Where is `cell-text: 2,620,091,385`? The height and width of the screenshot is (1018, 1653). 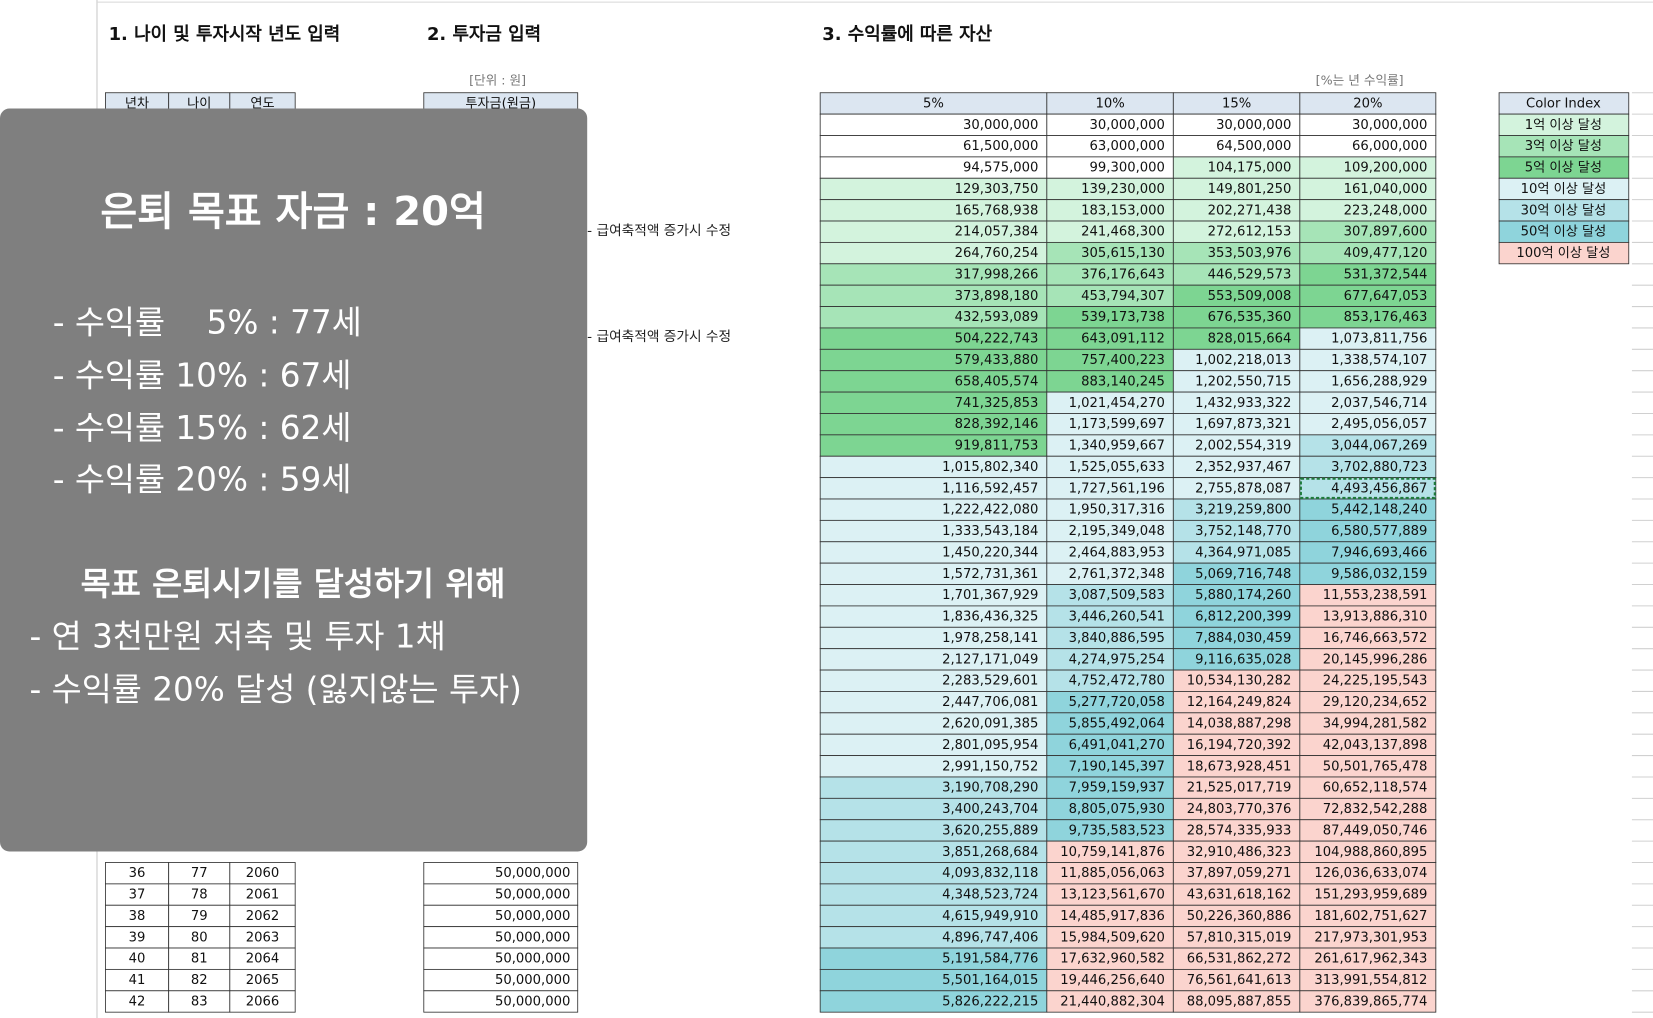
cell-text: 2,620,091,385 is located at coordinates (990, 724).